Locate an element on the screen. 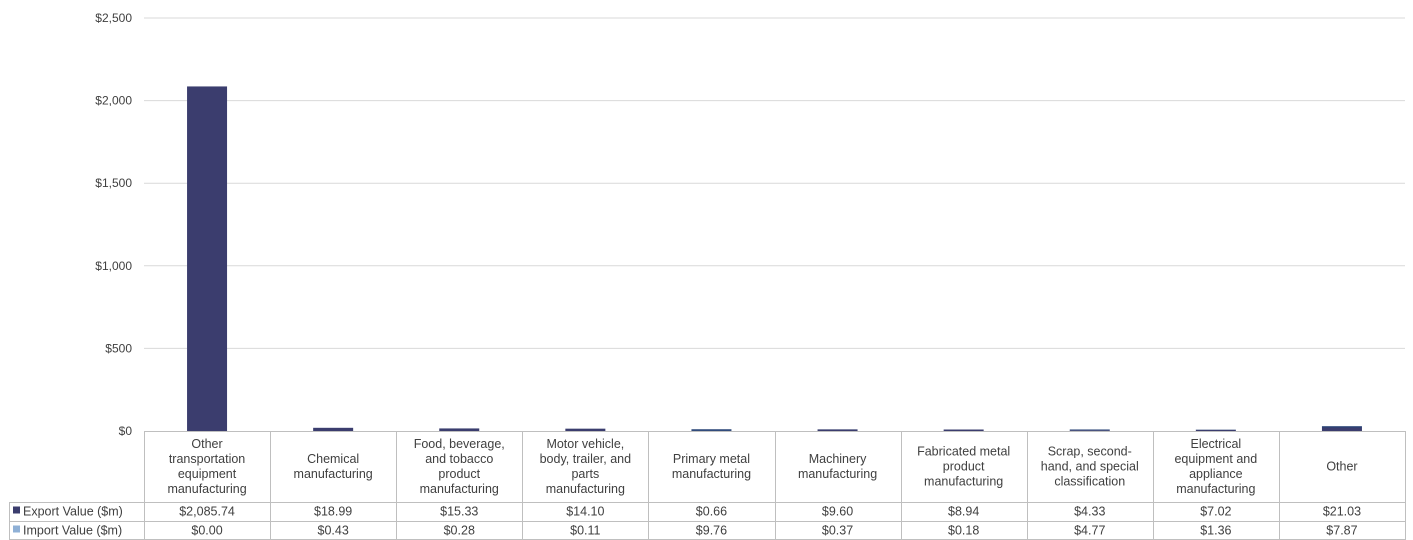  y-tick-label: $500 is located at coordinates (118, 348).